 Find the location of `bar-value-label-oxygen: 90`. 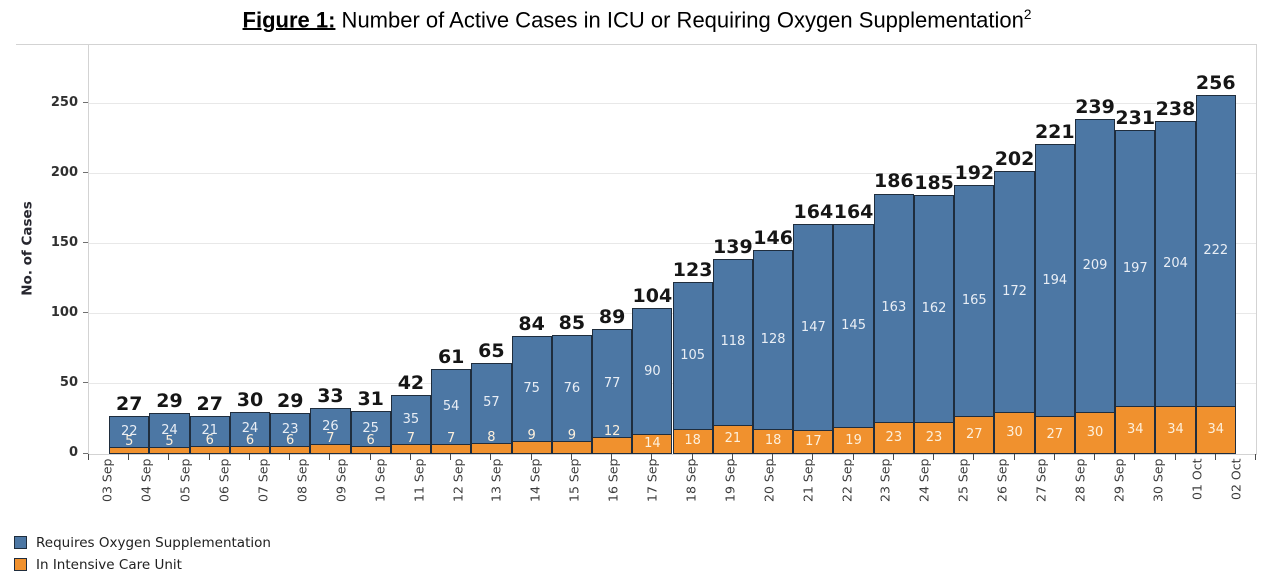

bar-value-label-oxygen: 90 is located at coordinates (652, 371).